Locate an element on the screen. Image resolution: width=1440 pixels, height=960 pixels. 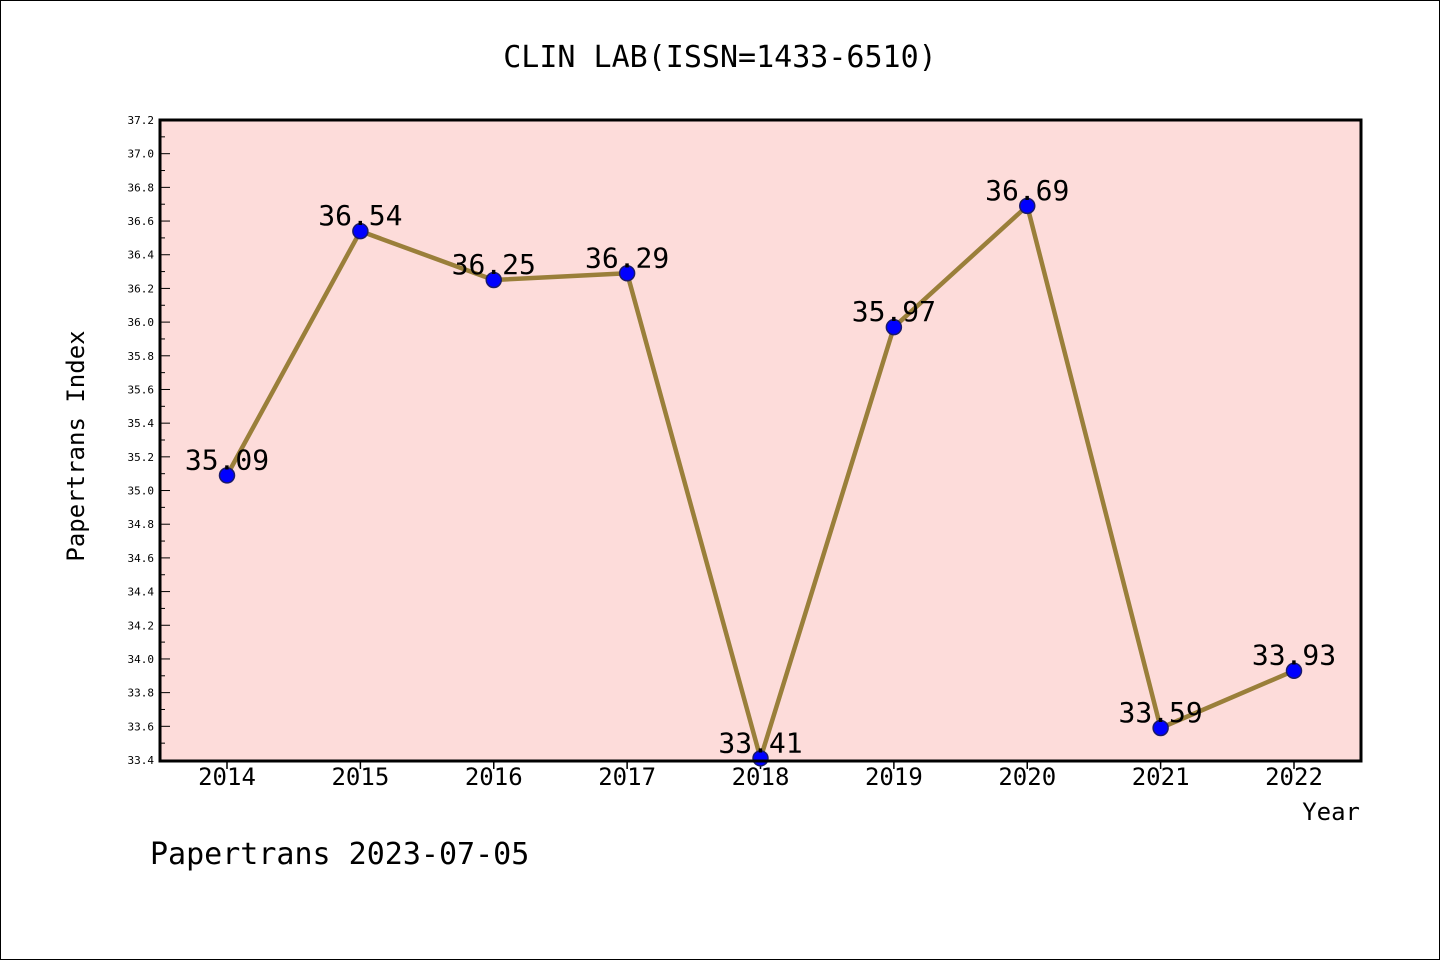
footer-text: Papertrans 2023-07-05 is located at coordinates (339, 854).